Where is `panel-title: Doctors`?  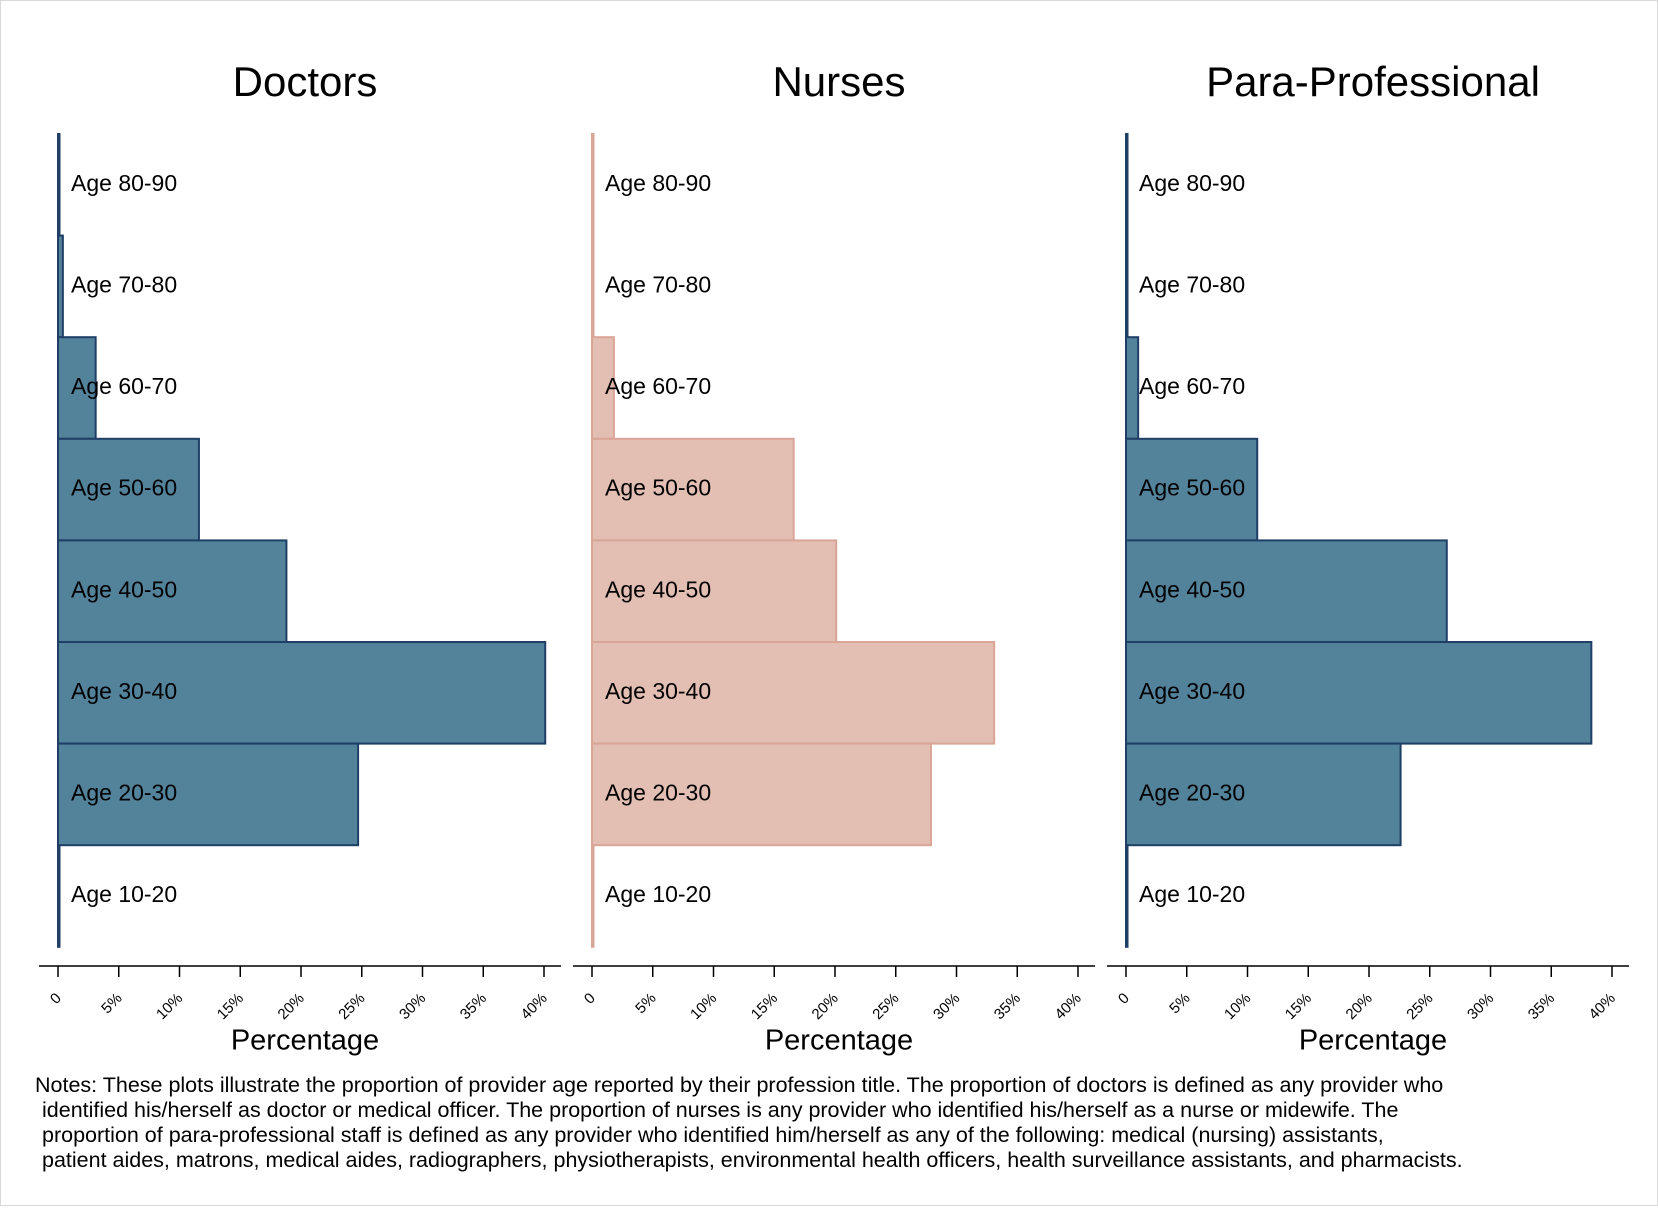 panel-title: Doctors is located at coordinates (305, 81).